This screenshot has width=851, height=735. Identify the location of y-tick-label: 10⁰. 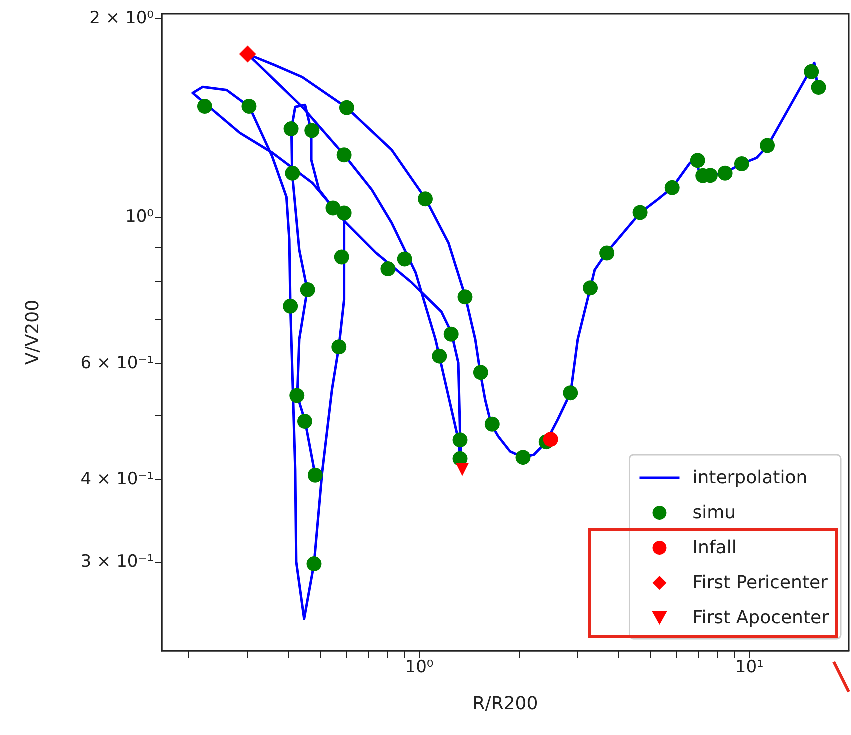
(140, 216).